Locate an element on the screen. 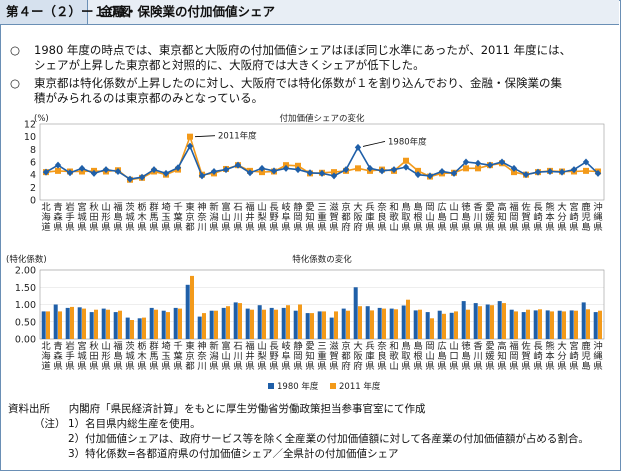 This screenshot has height=471, width=621. x-tick-label: 栃木県 is located at coordinates (141, 356).